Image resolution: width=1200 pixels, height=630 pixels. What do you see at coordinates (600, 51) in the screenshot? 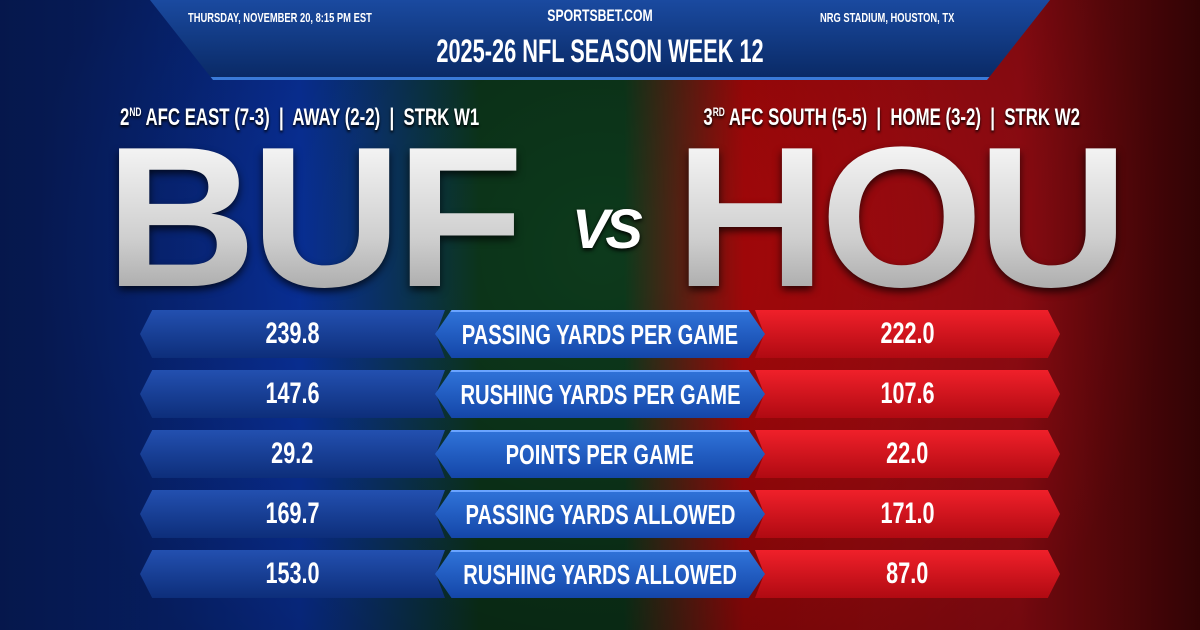
I see `page-title: 2025-26 NFL SEASON WEEK 12` at bounding box center [600, 51].